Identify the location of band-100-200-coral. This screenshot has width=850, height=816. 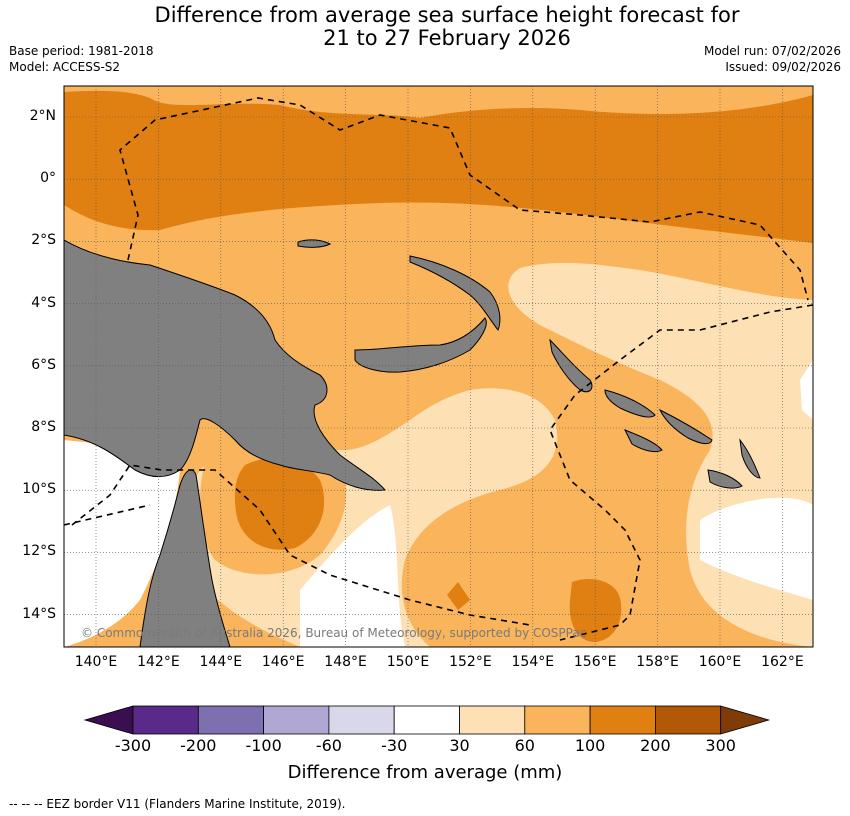
(279, 504).